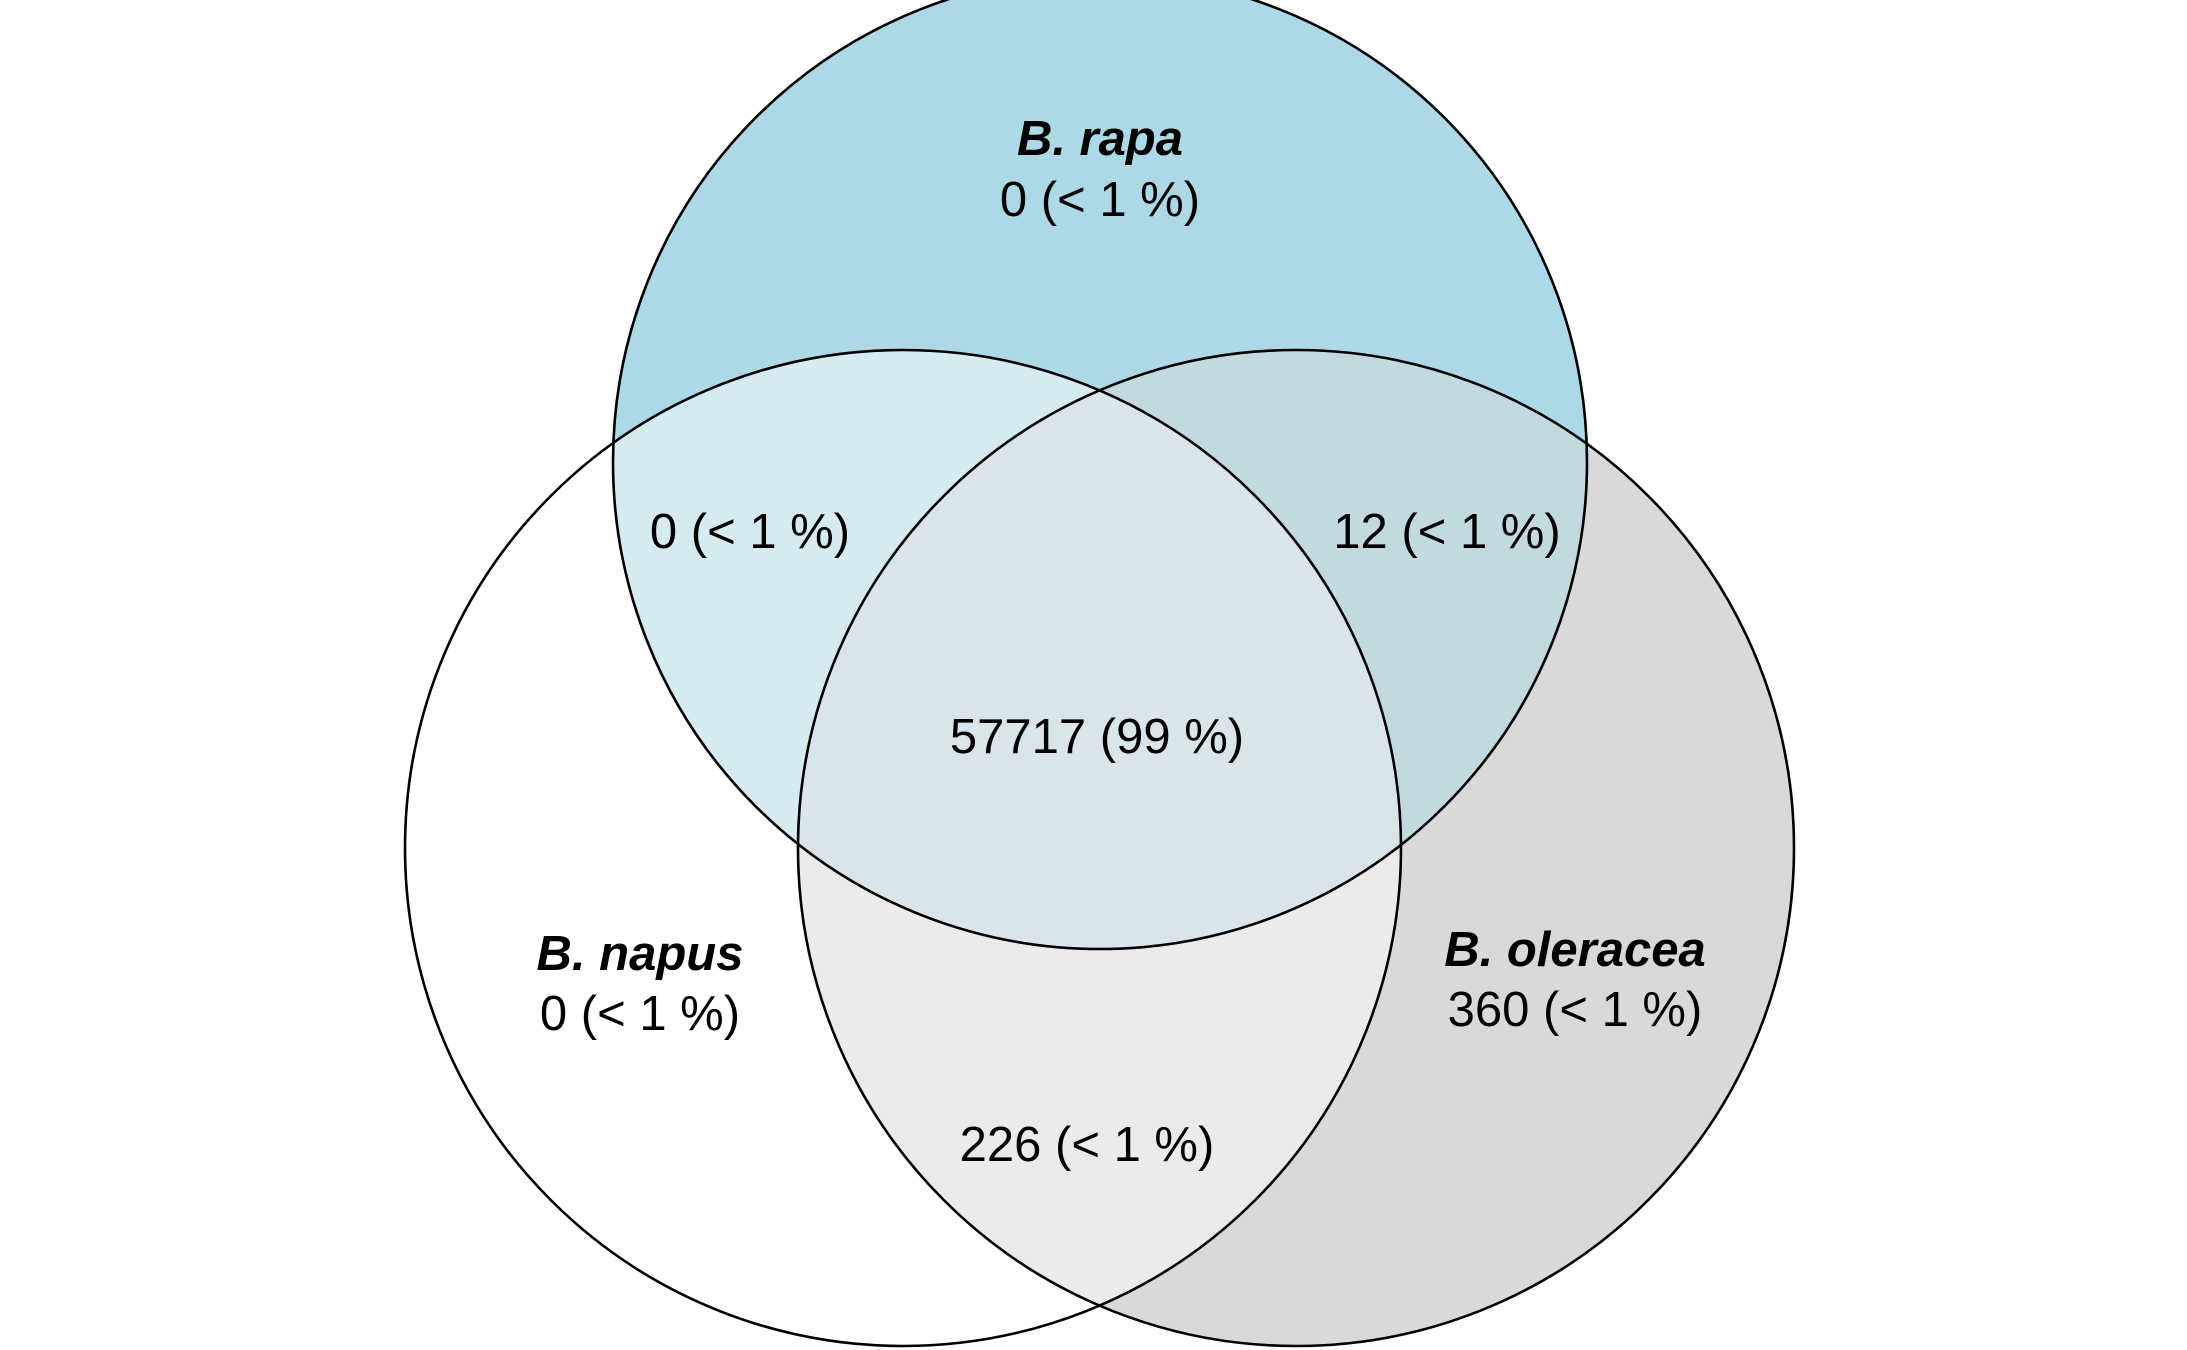  What do you see at coordinates (640, 954) in the screenshot?
I see `set-label-napus: B. napus` at bounding box center [640, 954].